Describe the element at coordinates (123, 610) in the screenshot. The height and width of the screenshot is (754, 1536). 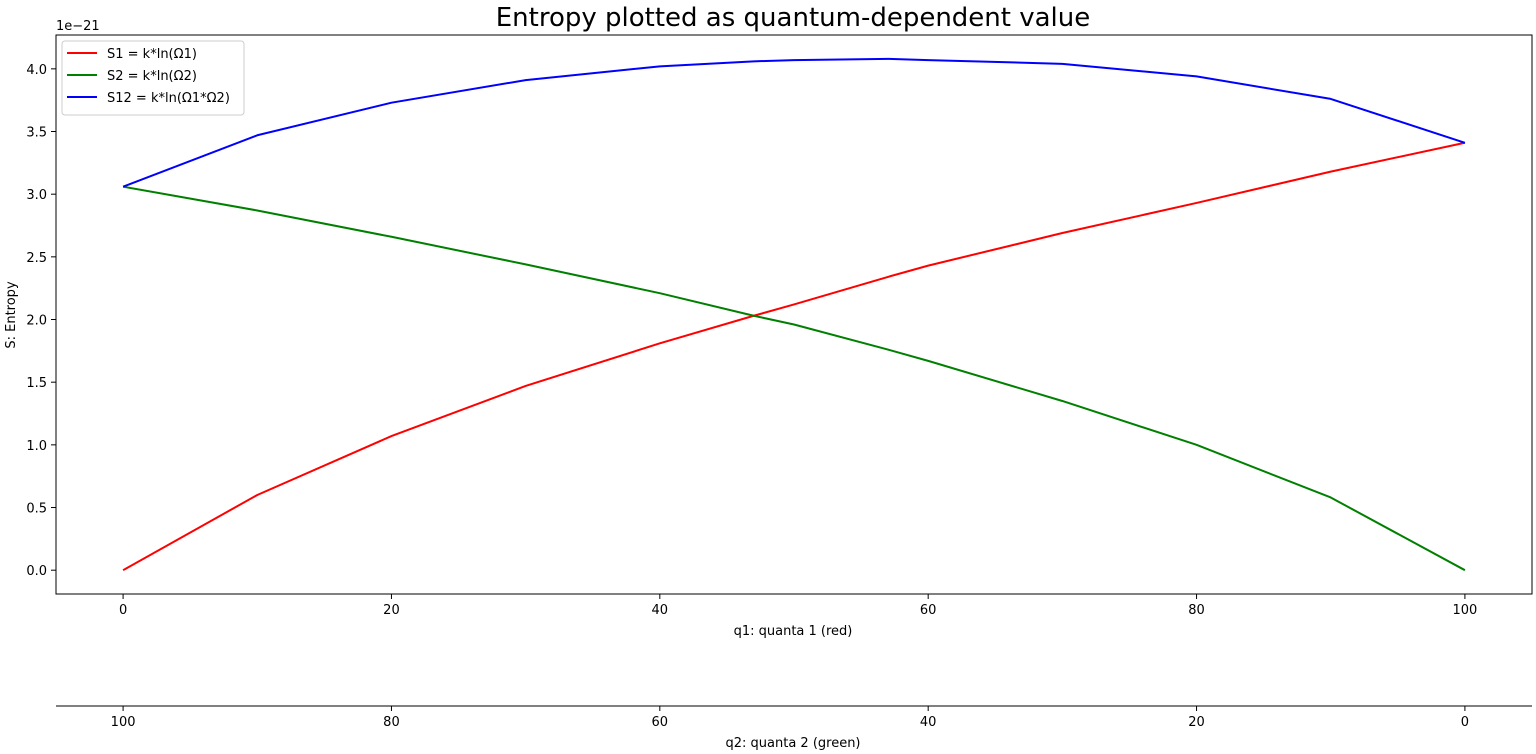
I see `x-tick-label: 0` at that location.